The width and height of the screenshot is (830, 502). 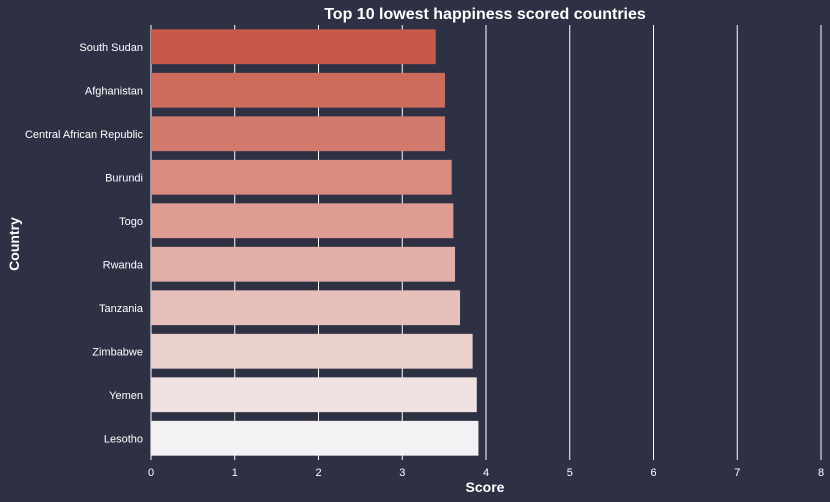 What do you see at coordinates (126, 396) in the screenshot?
I see `y-category-label: Yemen` at bounding box center [126, 396].